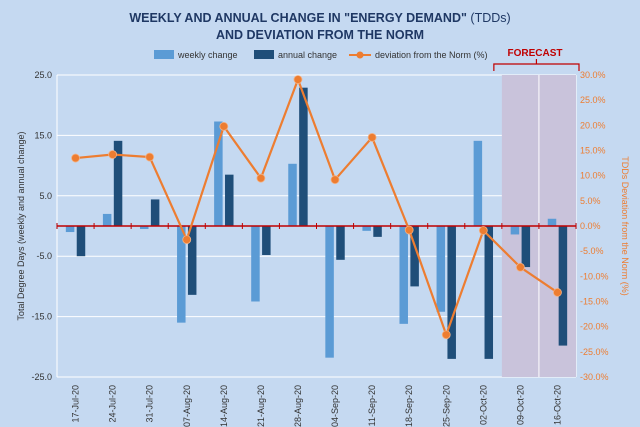 This screenshot has width=640, height=427. Describe the element at coordinates (44, 256) in the screenshot. I see `y-tick-label: -5.0` at that location.